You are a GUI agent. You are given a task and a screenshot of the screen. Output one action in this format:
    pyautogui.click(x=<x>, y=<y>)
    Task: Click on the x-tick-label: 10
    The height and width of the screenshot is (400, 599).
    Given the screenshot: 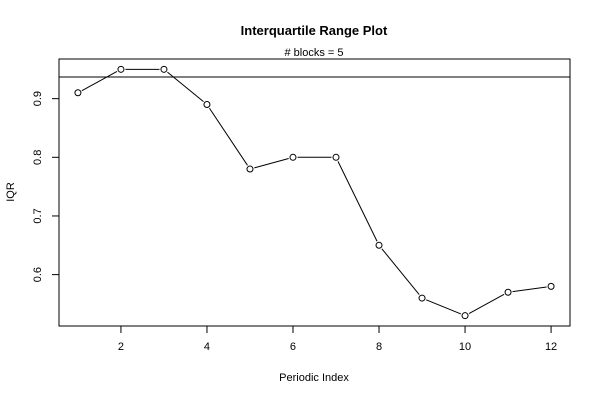 What is the action you would take?
    pyautogui.click(x=465, y=347)
    